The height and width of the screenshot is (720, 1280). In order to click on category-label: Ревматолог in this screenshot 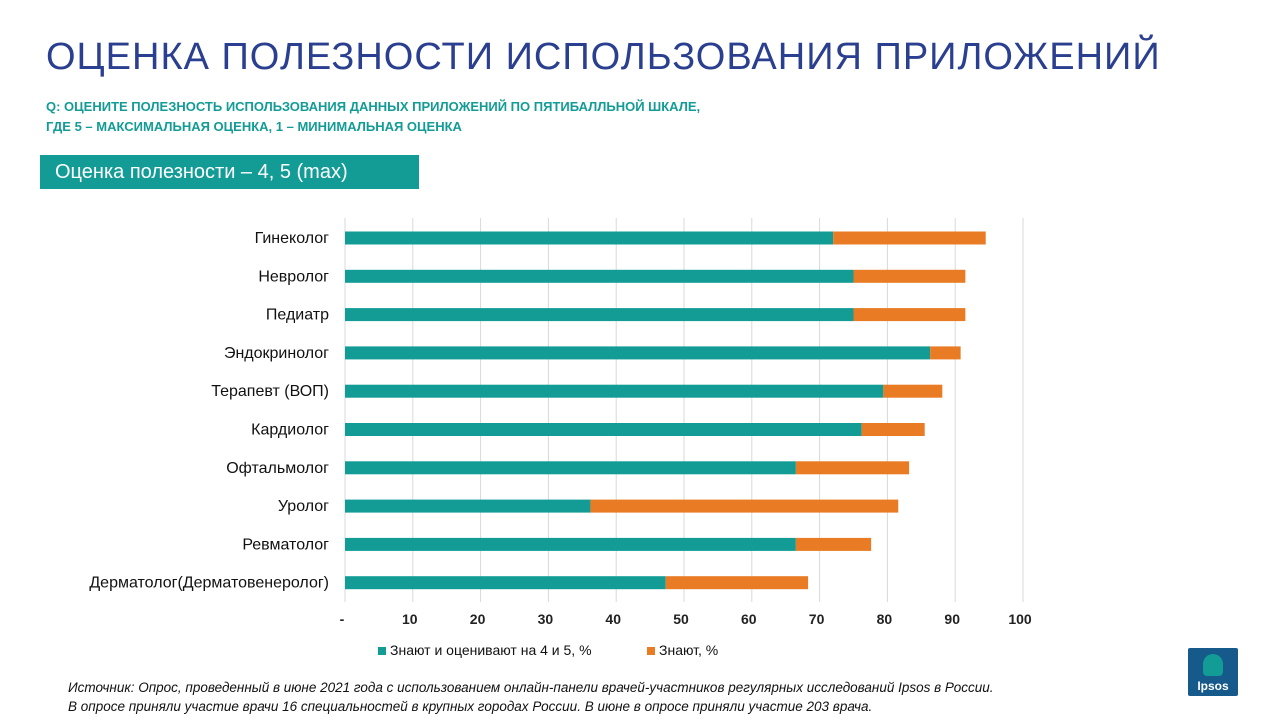, I will do `click(285, 544)`.